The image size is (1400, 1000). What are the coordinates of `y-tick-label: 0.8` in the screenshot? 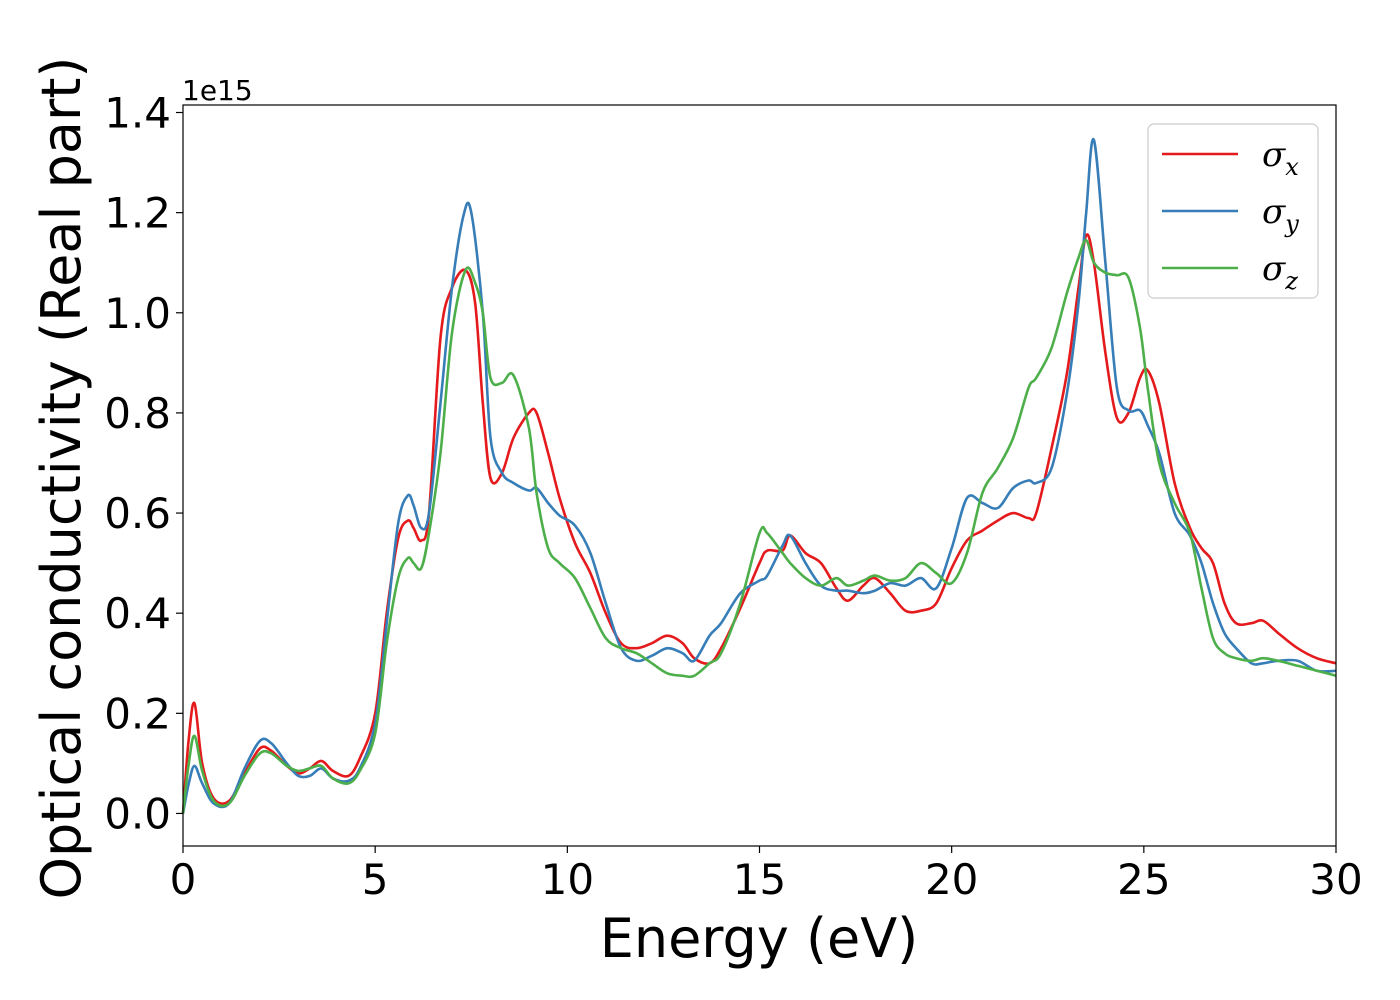 It's located at (137, 413).